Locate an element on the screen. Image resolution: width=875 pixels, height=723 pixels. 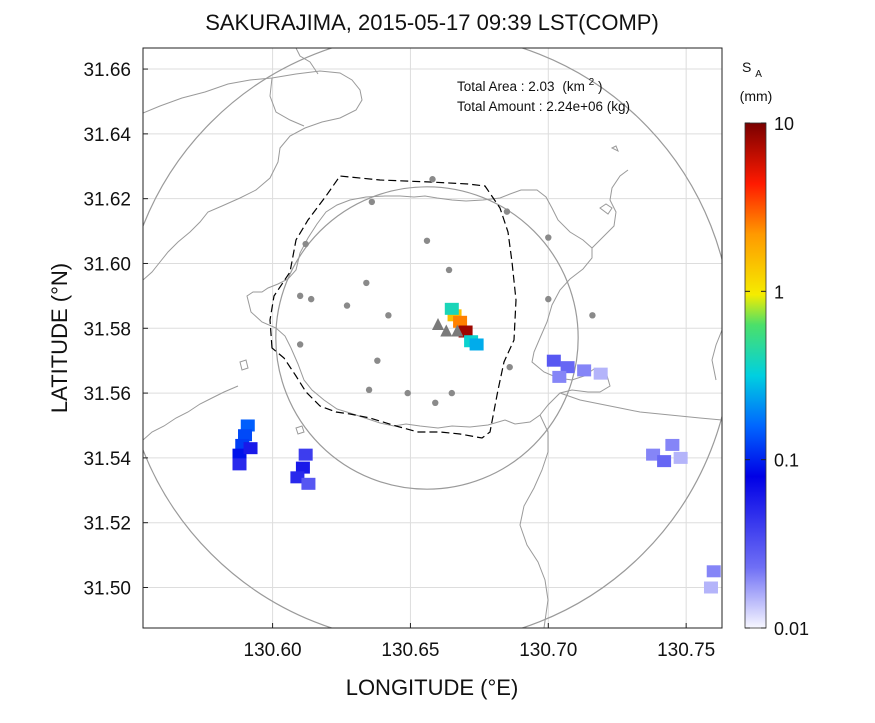
total-amount-text: Total Amount : 2.24e+06 (kg) is located at coordinates (543, 106).